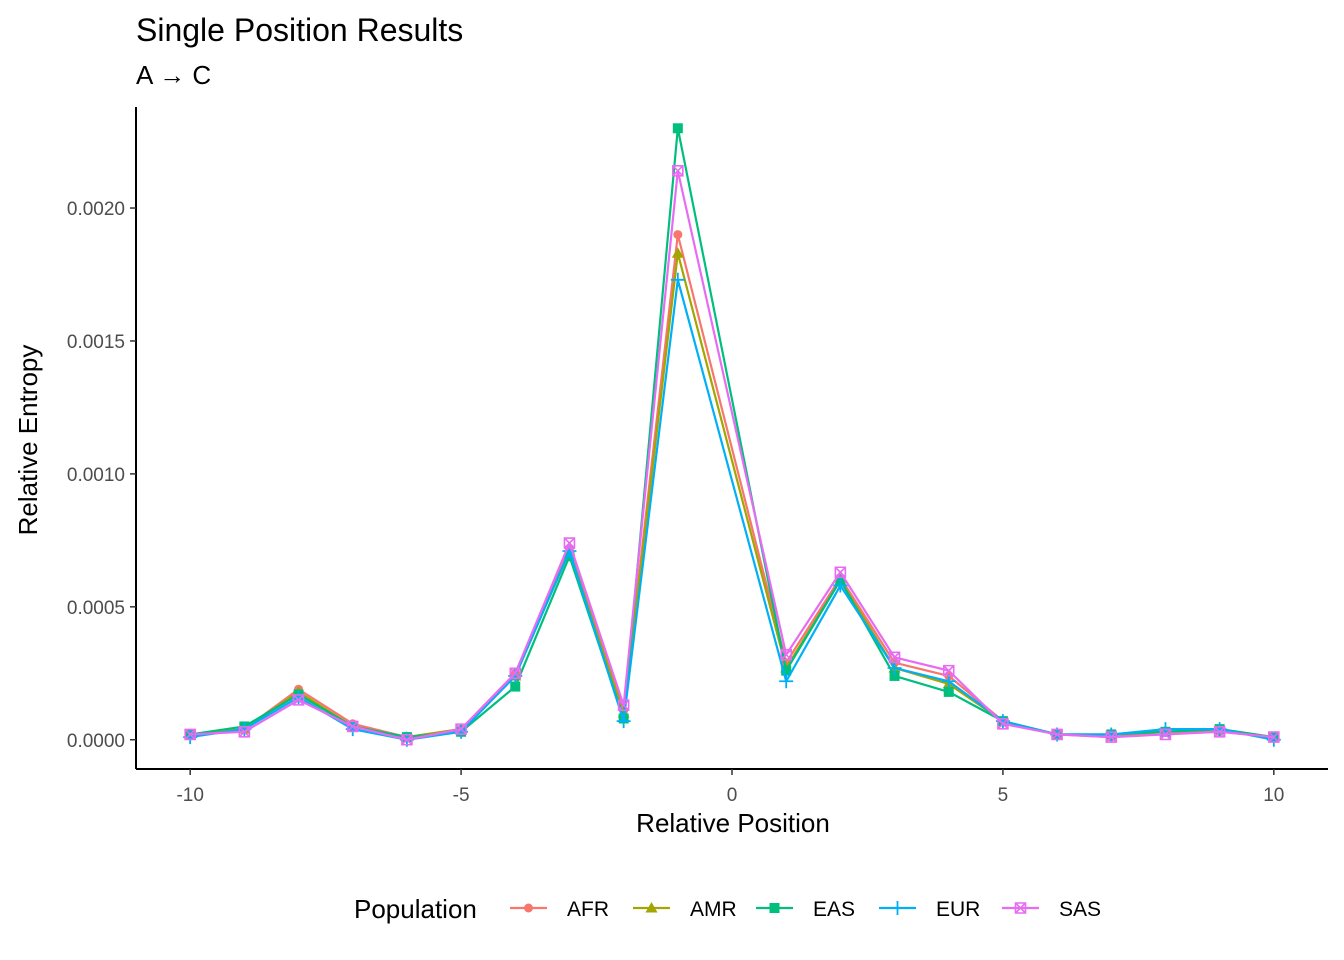 The image size is (1344, 960). I want to click on x-tick-label: 5, so click(1003, 795).